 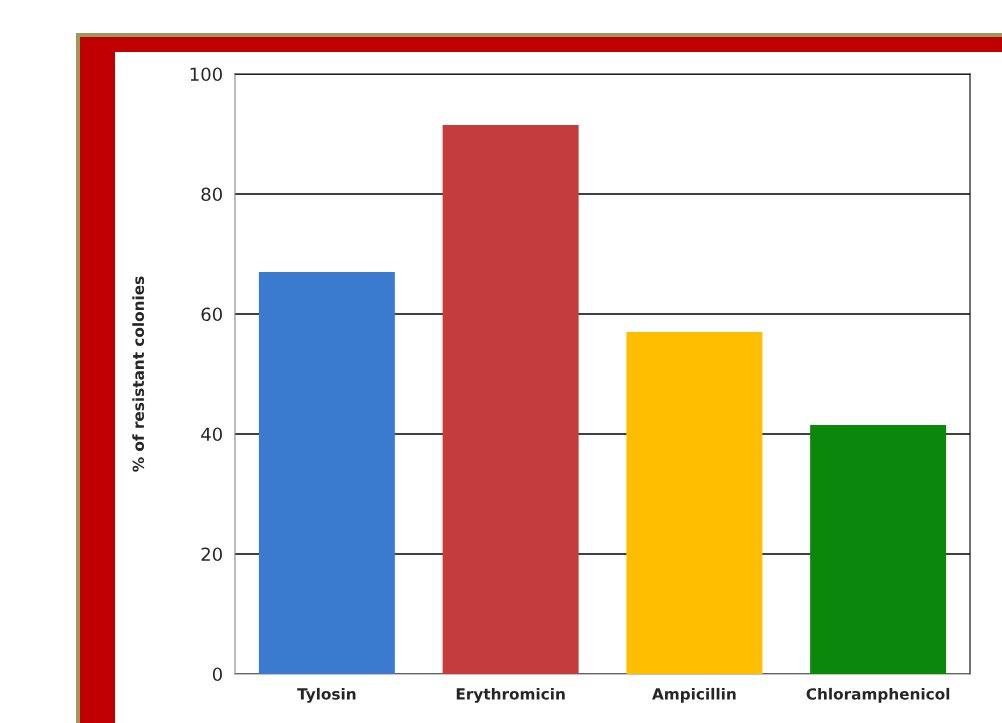 What do you see at coordinates (138, 374) in the screenshot?
I see `y-axis-title: % of resistant colonies` at bounding box center [138, 374].